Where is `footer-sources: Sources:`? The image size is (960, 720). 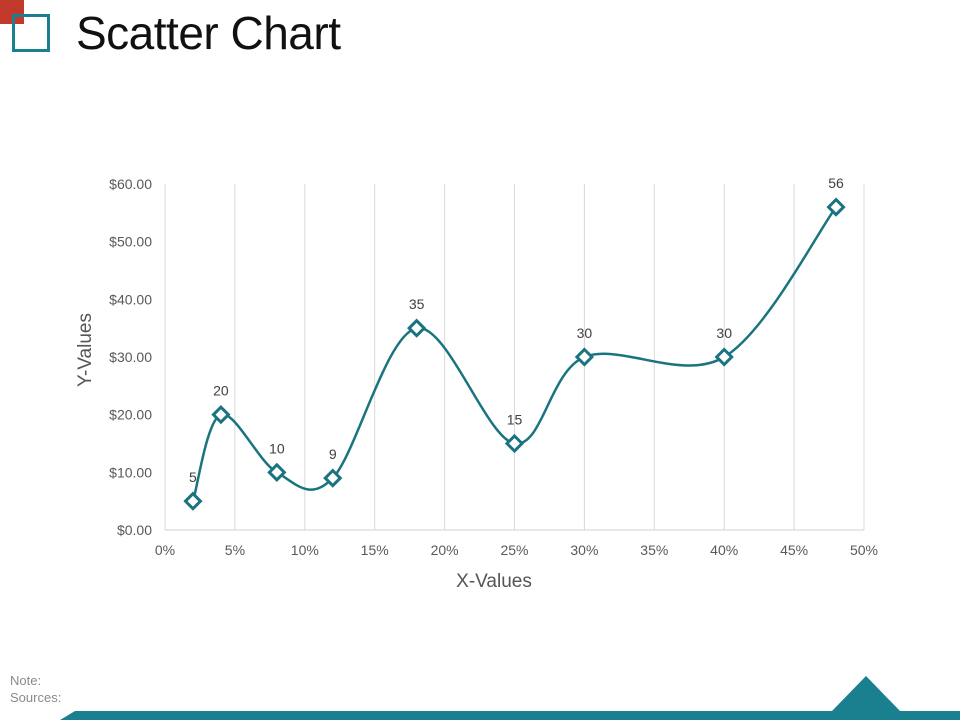
footer-sources: Sources: is located at coordinates (36, 697).